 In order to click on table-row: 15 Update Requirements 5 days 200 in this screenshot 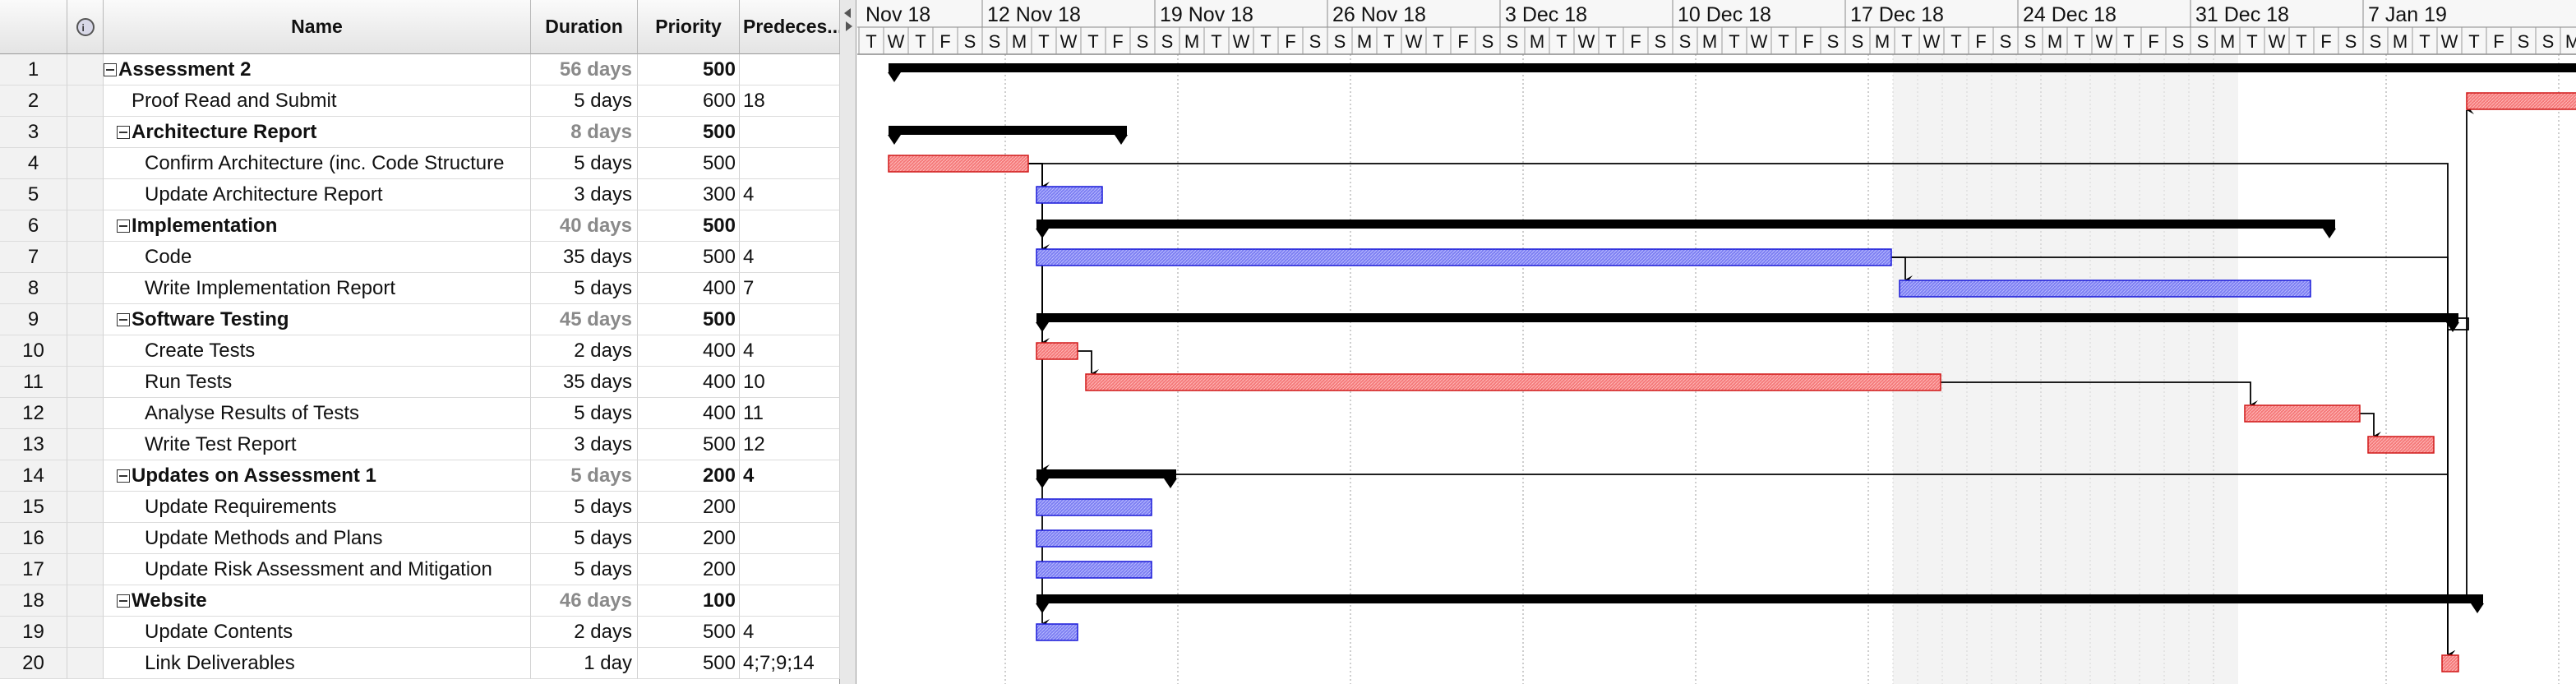, I will do `click(420, 507)`.